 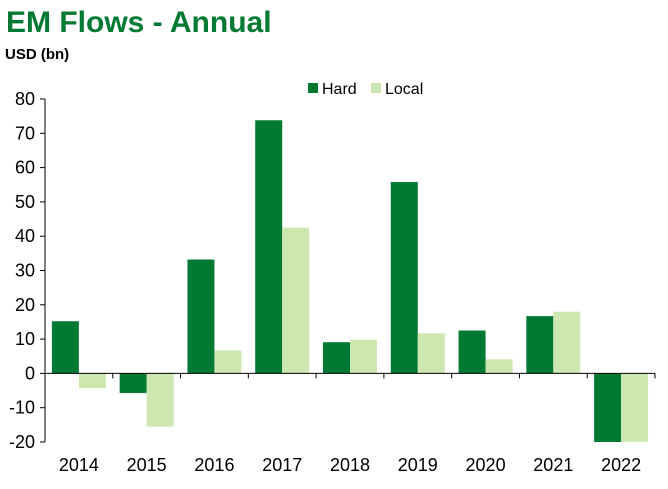 What do you see at coordinates (567, 342) in the screenshot?
I see `bar-local-2021` at bounding box center [567, 342].